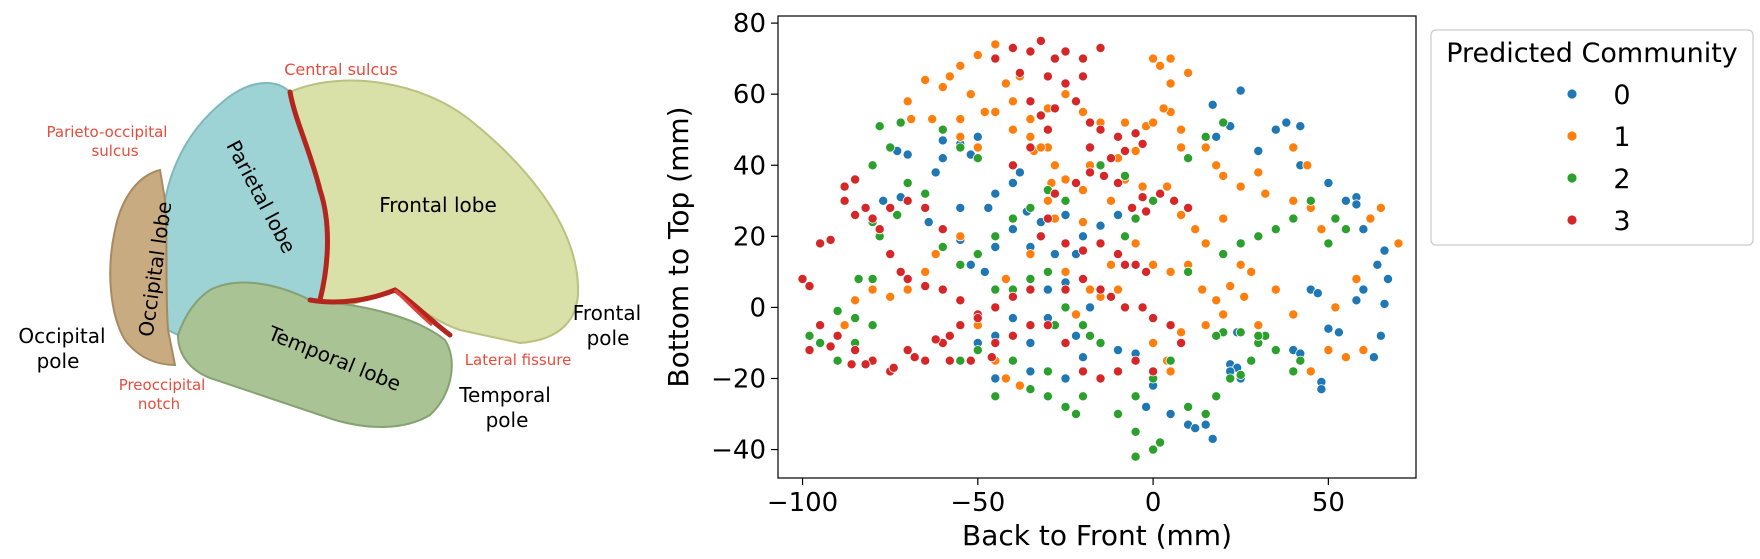 Image resolution: width=1760 pixels, height=559 pixels. I want to click on occipital-pole-label-2: pole, so click(58, 361).